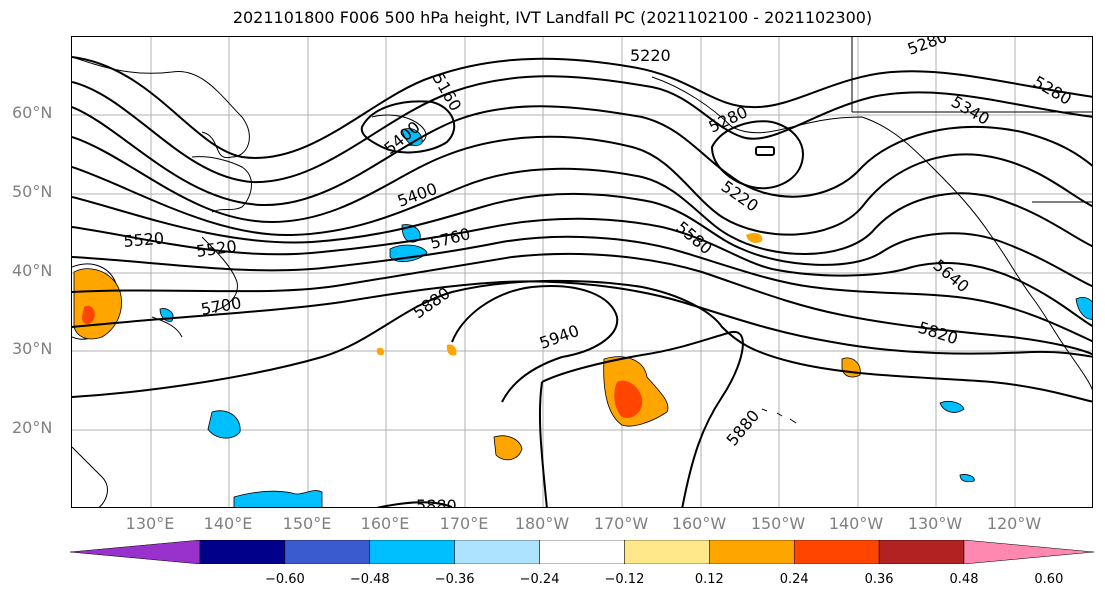  What do you see at coordinates (369, 579) in the screenshot?
I see `colorbar-tick-label: −0.48` at bounding box center [369, 579].